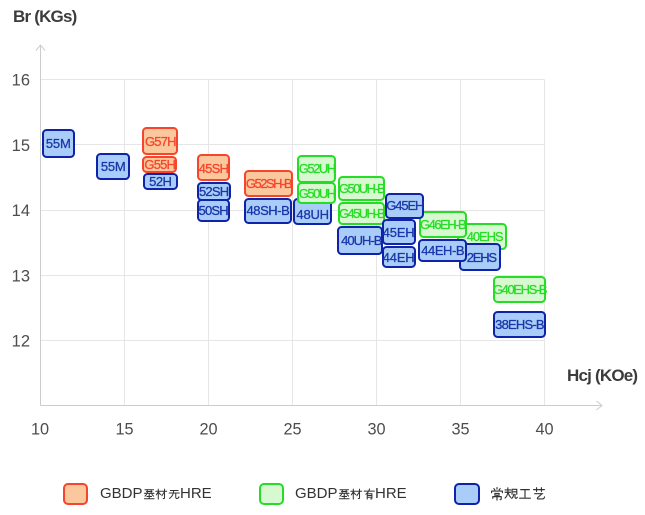  I want to click on svg-text: 14, so click(21, 211).